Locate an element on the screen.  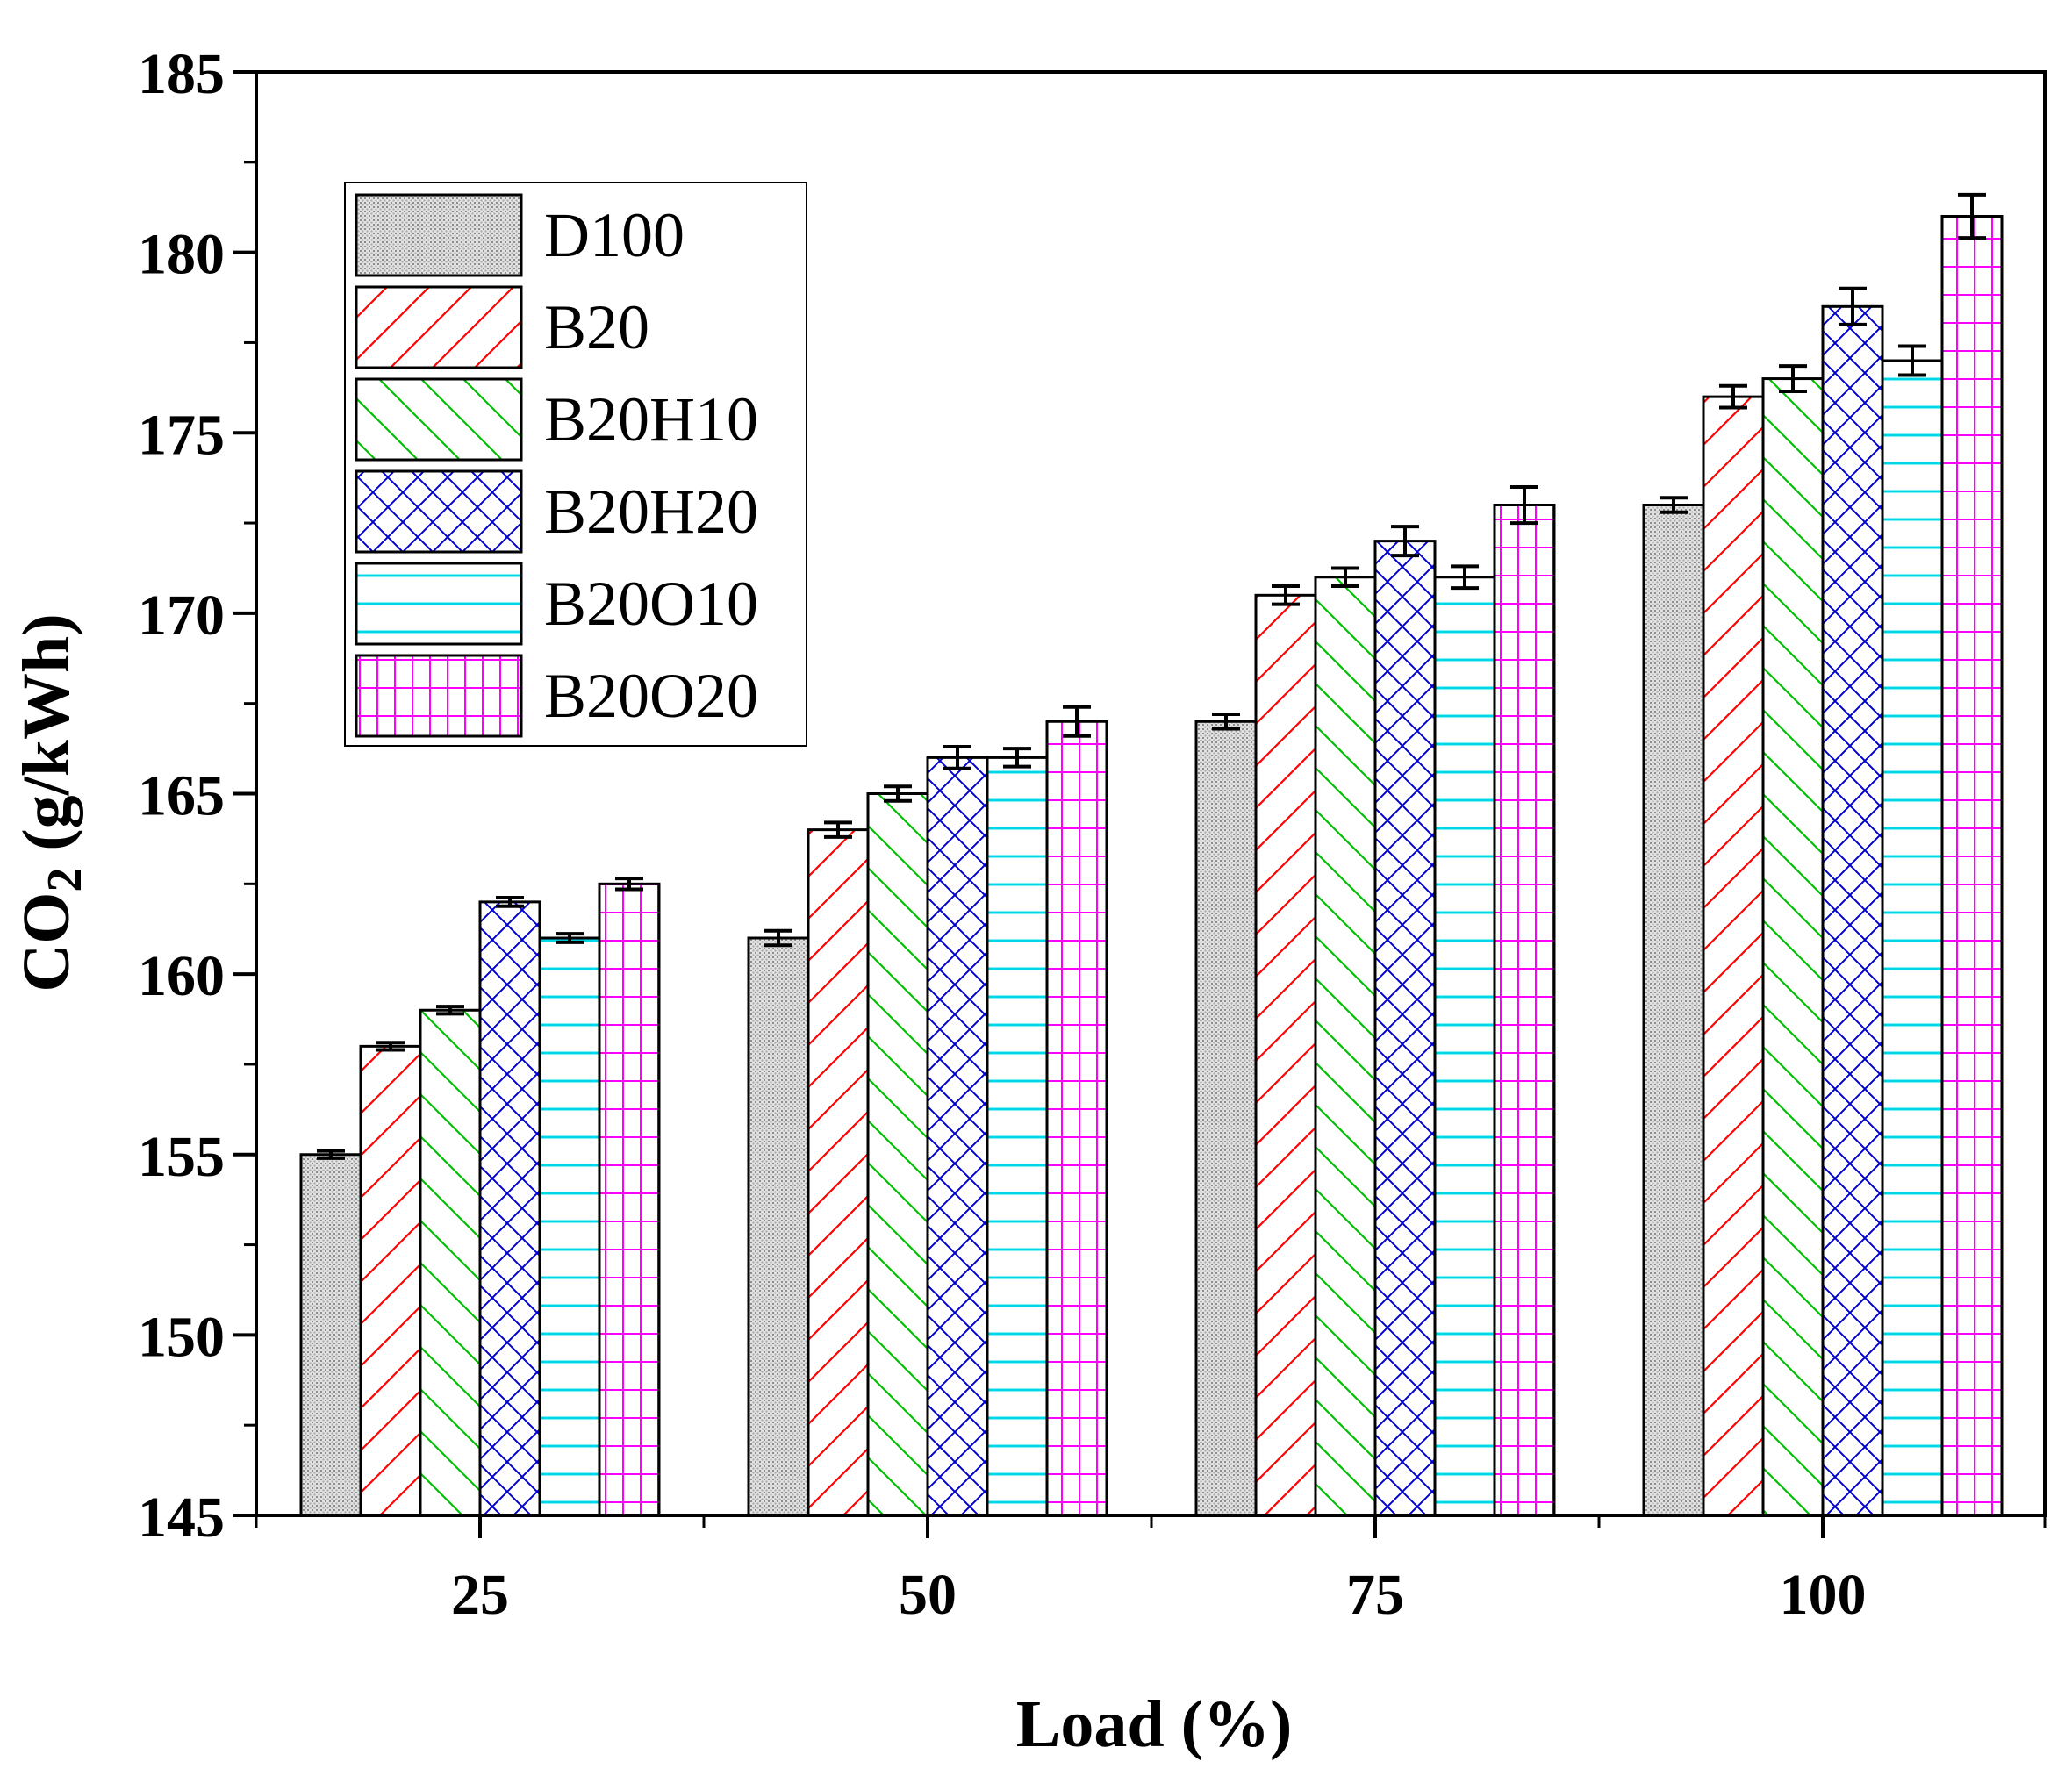
legend-item-b20: B20 is located at coordinates (502, 327).